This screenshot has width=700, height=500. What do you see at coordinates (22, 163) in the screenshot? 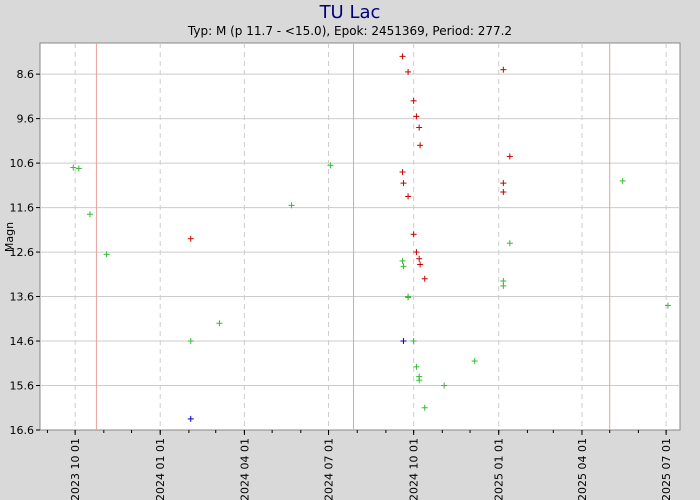
I see `y-tick-label: 10.6` at bounding box center [22, 163].